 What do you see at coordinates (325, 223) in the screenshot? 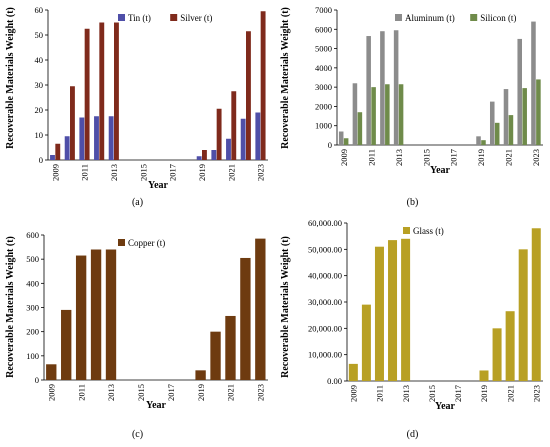
I see `y-tick-label: 60,000.00` at bounding box center [325, 223].